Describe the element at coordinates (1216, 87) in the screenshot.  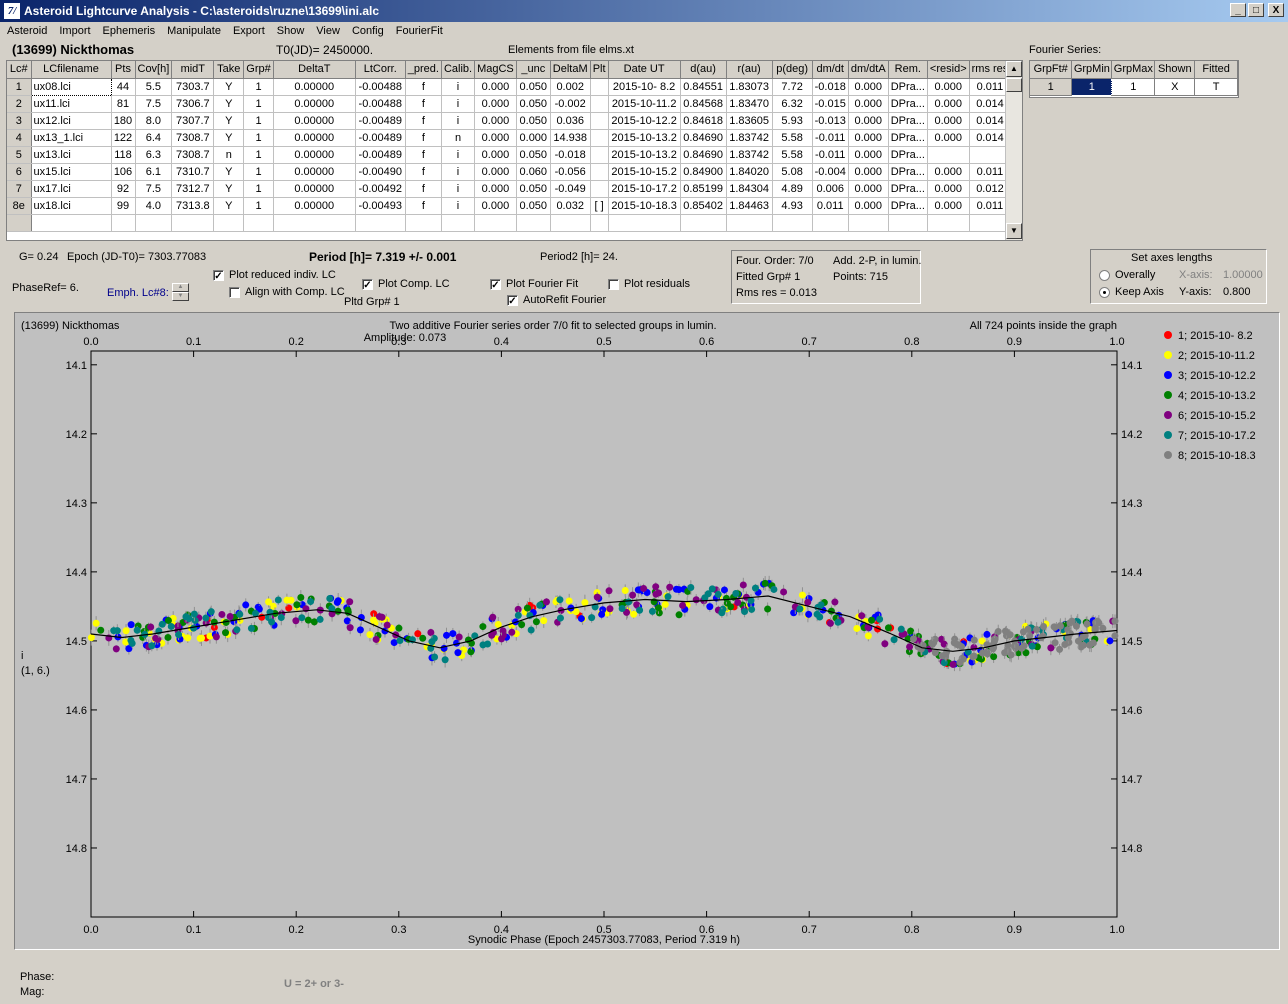
I see `fourier-cell-fitted: T` at that location.